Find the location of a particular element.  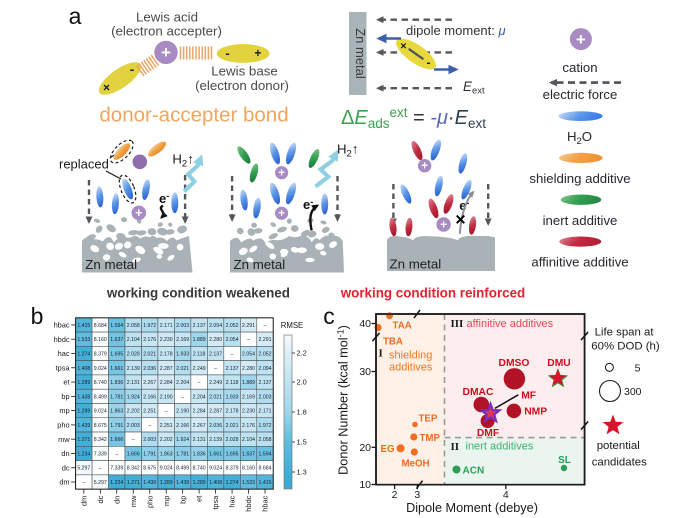

svg-text: 1.415 is located at coordinates (83, 326).